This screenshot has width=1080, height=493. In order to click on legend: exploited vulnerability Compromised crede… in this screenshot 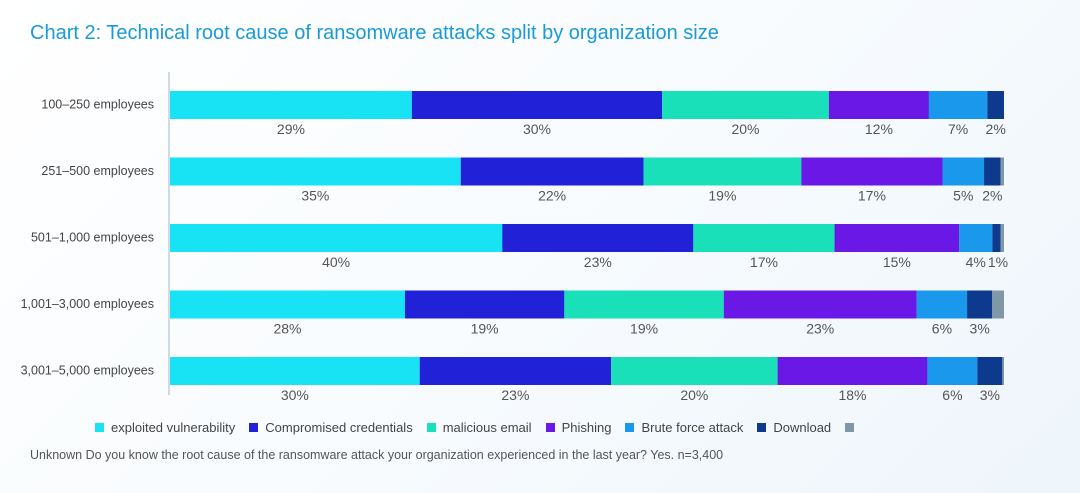, I will do `click(485, 427)`.